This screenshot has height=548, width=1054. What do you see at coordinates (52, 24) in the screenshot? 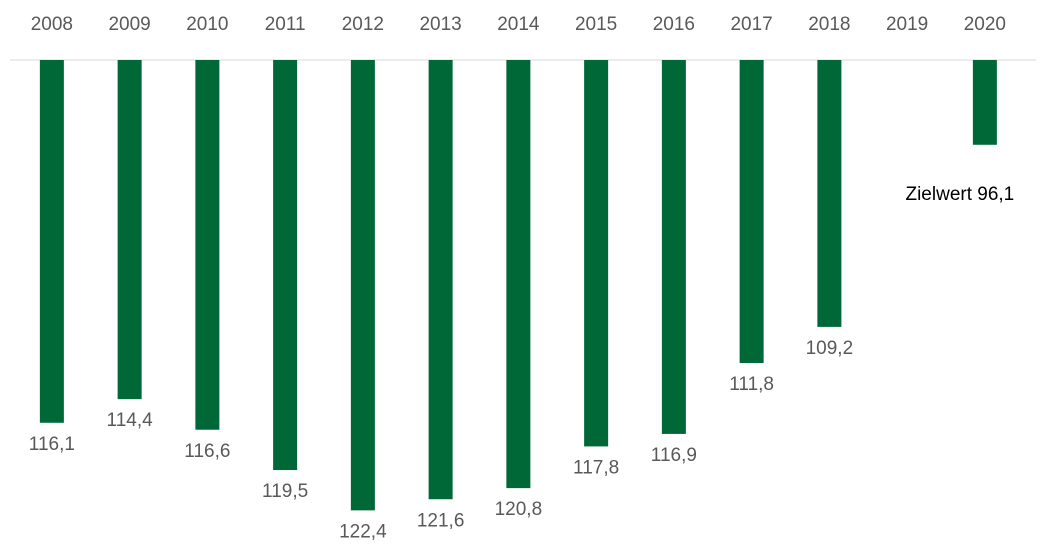
I see `x-tick-label: 2008` at bounding box center [52, 24].